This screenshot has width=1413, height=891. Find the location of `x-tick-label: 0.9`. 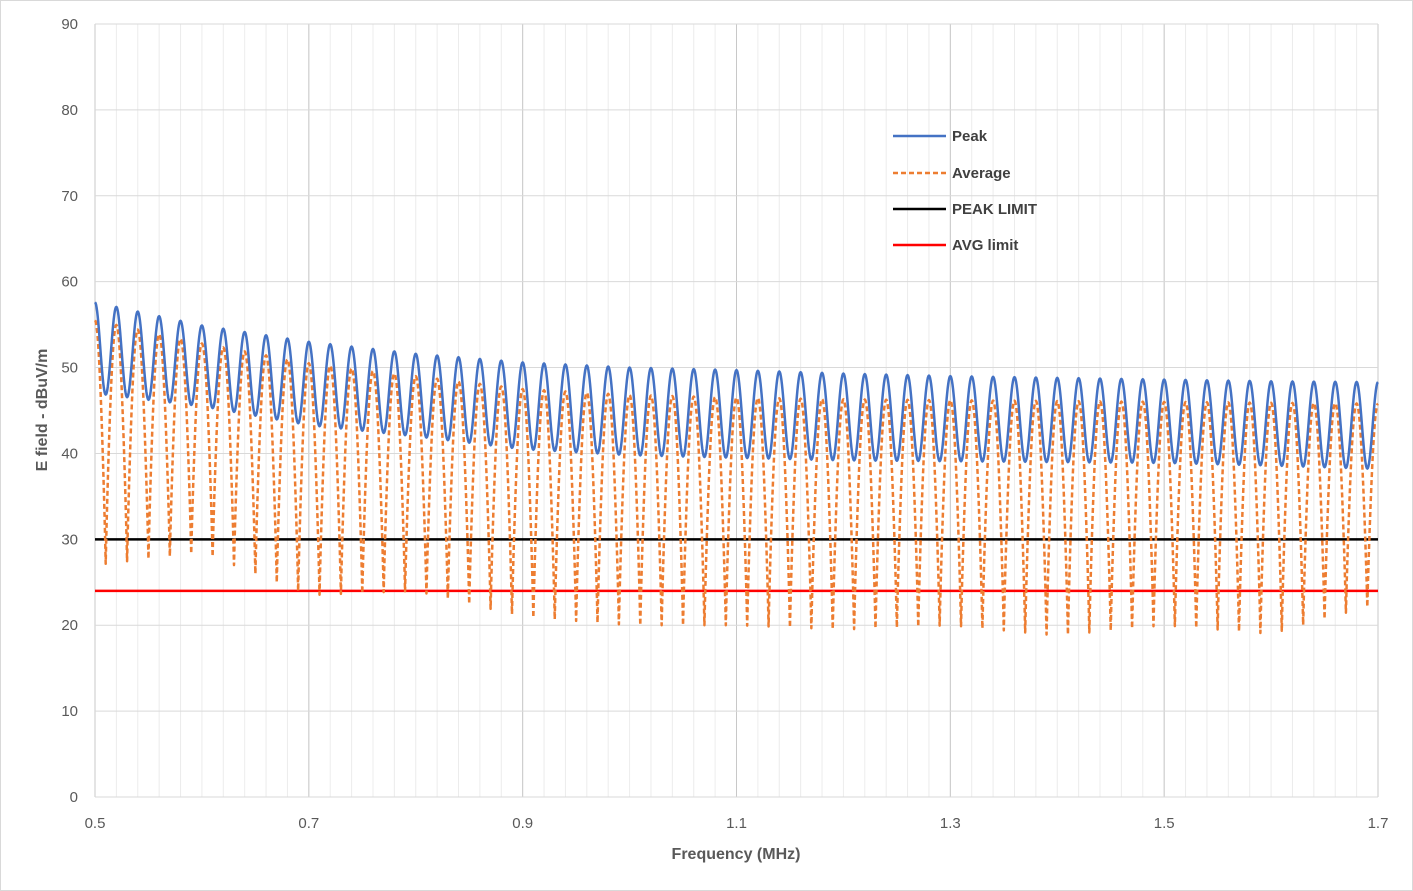

x-tick-label: 0.9 is located at coordinates (522, 823).